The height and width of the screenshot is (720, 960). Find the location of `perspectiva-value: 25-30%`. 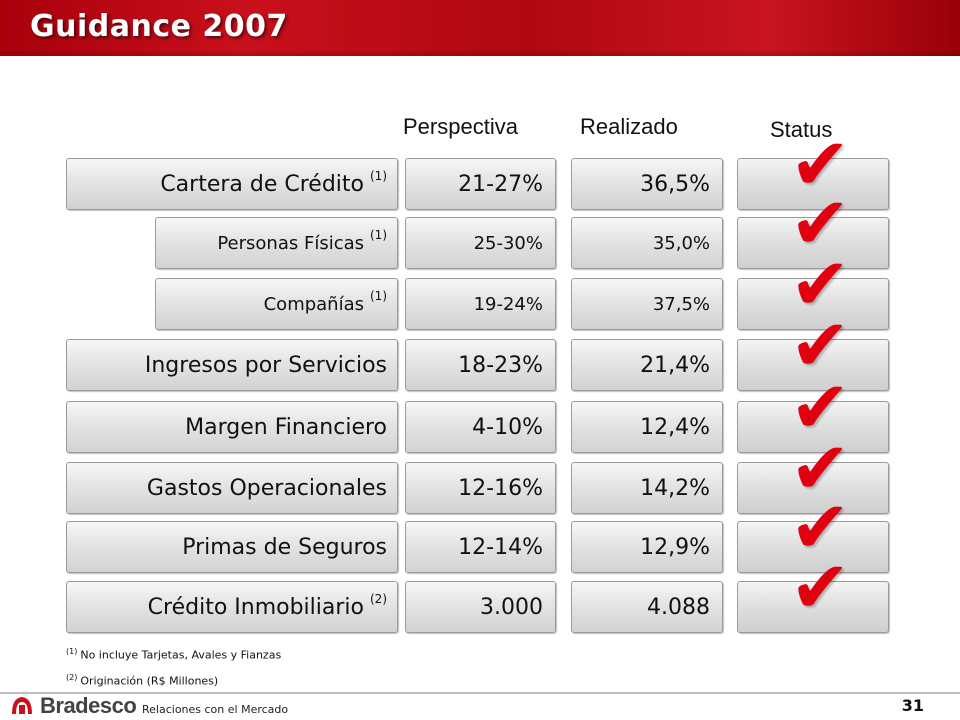

perspectiva-value: 25-30% is located at coordinates (480, 243).